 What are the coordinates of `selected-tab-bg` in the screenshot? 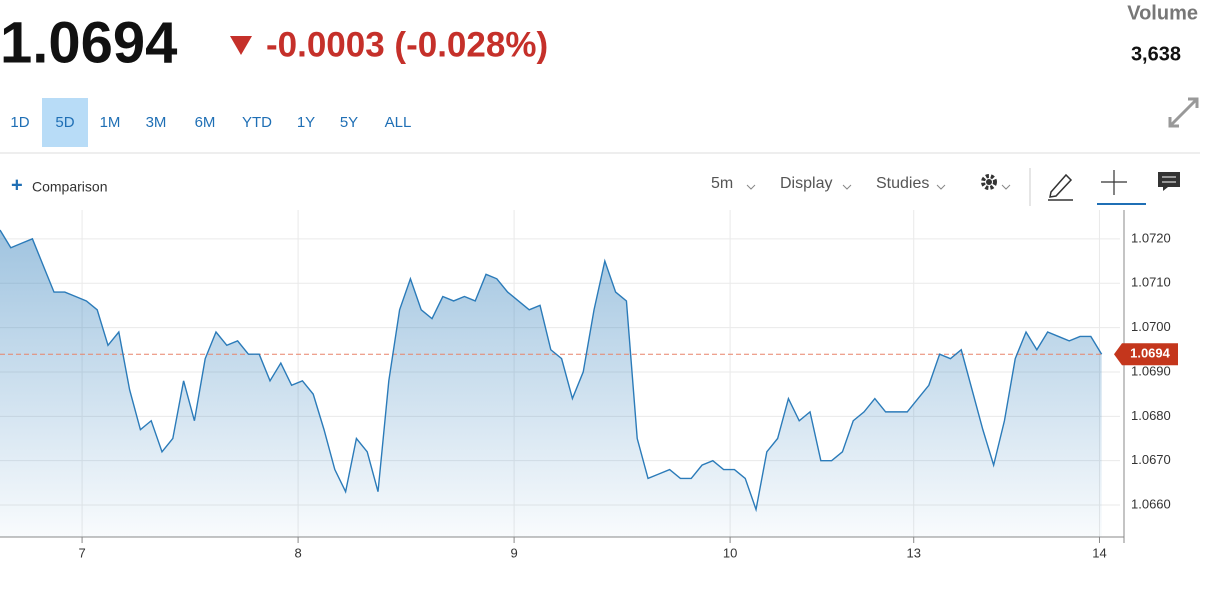 It's located at (65, 122).